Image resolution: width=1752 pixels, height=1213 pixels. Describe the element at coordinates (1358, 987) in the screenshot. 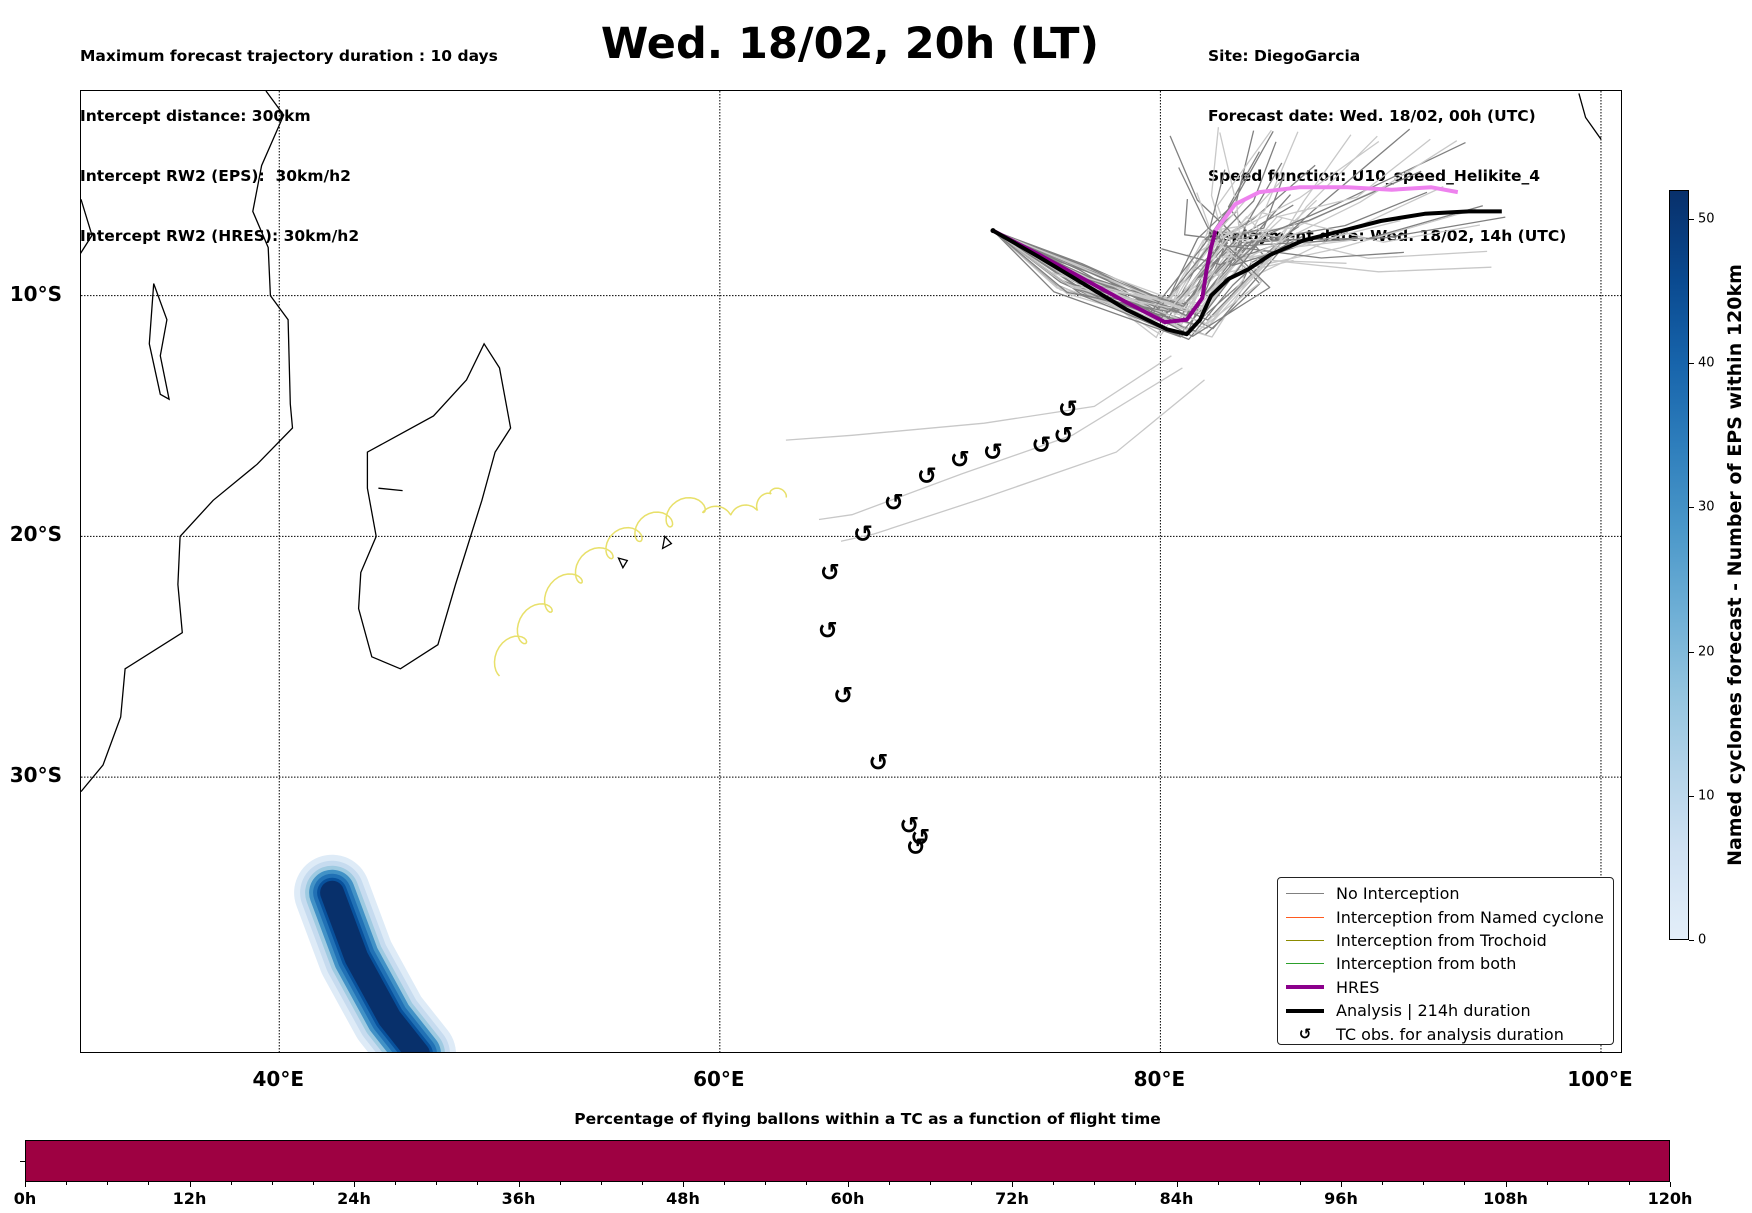

I see `legend-label: HRES` at that location.